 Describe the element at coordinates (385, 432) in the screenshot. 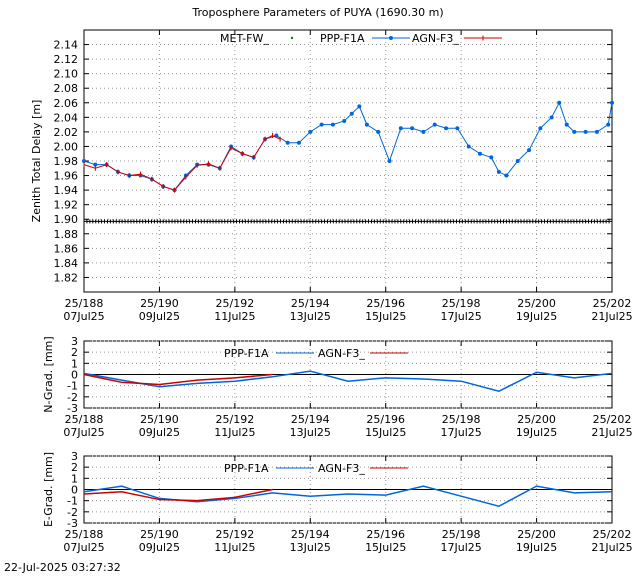

I see `ngrad-xtick-date: 15Jul25` at that location.